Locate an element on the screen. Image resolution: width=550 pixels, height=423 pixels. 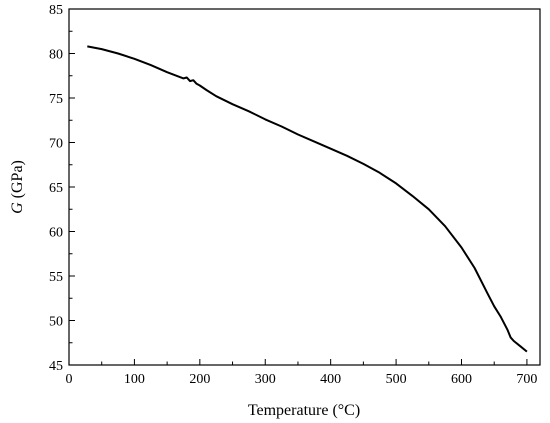
x-tick-label: 600 is located at coordinates (461, 379).